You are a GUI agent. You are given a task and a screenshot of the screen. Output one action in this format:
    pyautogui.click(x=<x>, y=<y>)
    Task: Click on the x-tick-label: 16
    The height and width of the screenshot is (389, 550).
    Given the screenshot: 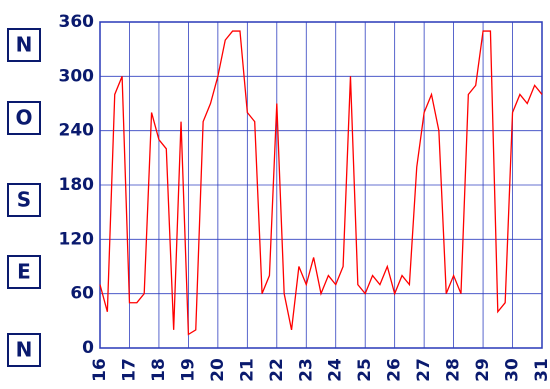 What is the action you would take?
    pyautogui.click(x=100, y=370)
    